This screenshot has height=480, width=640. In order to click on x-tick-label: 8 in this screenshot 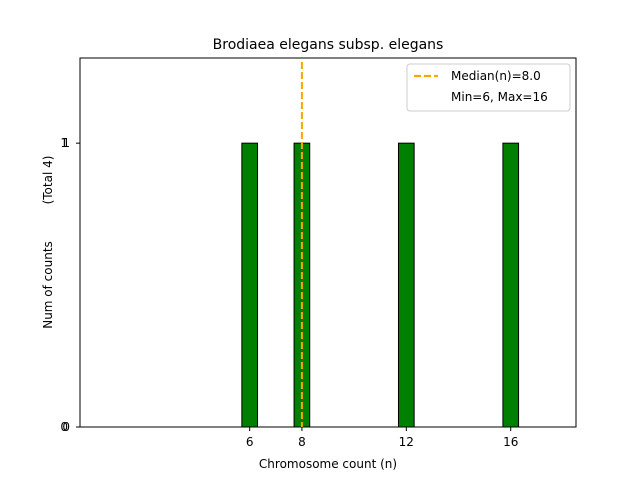, I will do `click(302, 442)`.